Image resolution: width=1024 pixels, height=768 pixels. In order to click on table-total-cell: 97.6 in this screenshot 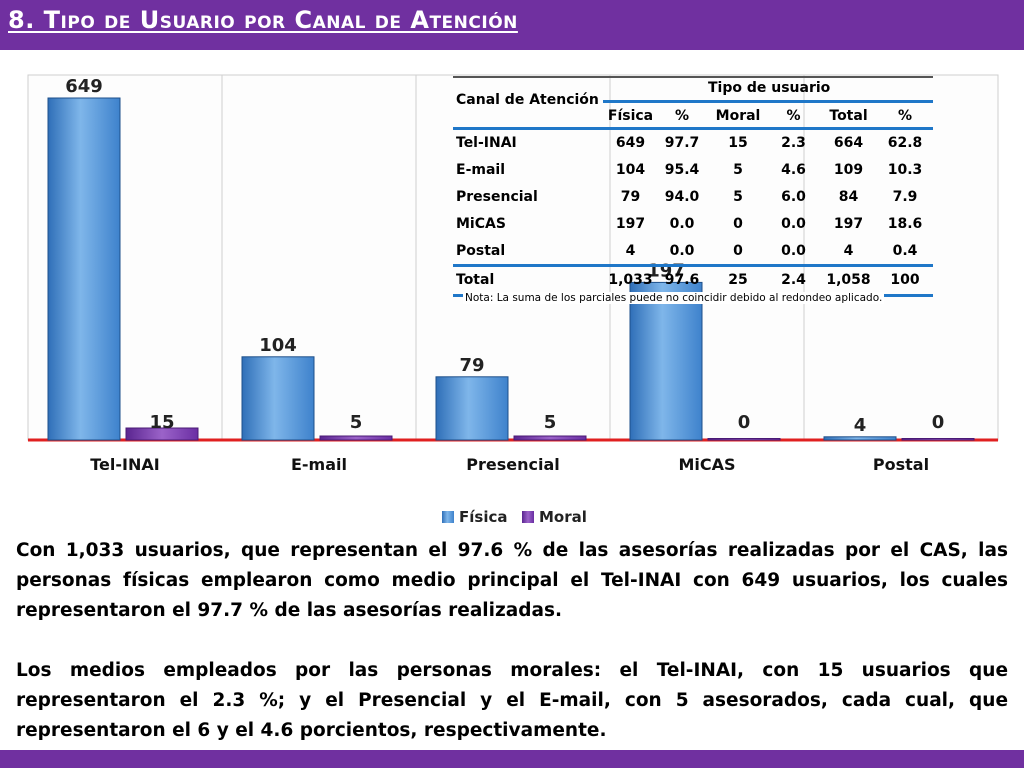, I will do `click(682, 280)`.